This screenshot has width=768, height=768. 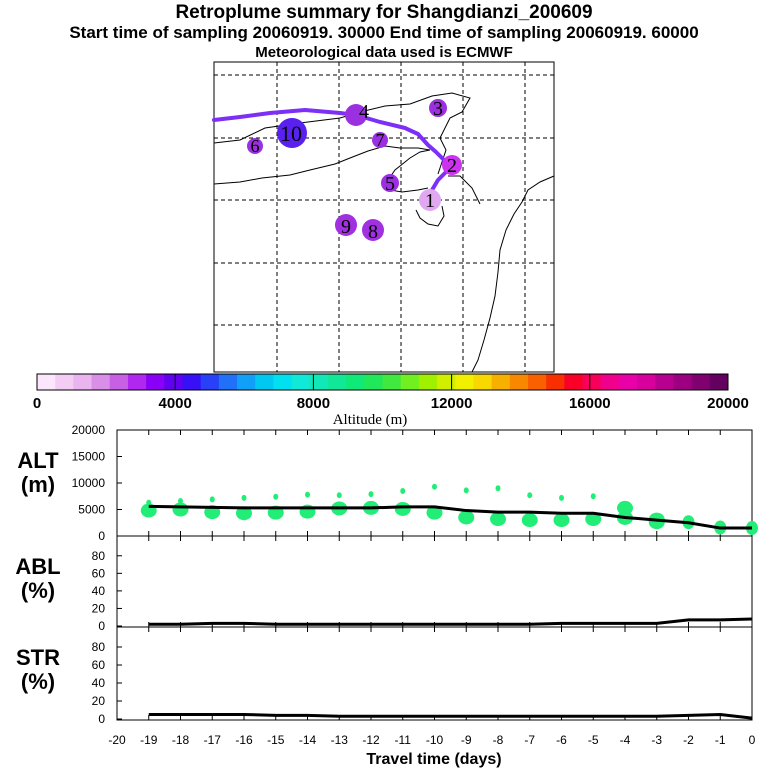 I want to click on cluster-5: 5, so click(x=390, y=184).